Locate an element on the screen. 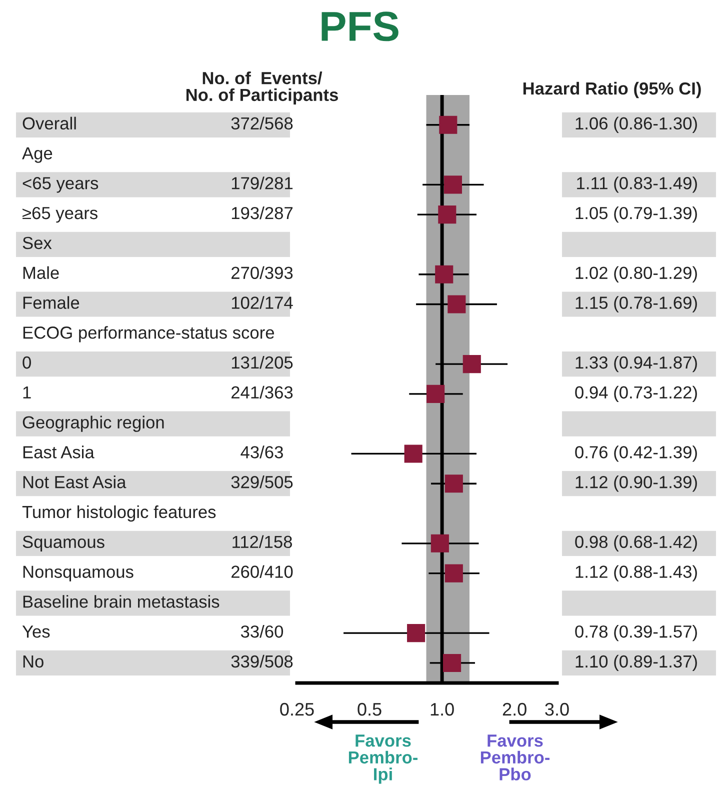  annotation: No. of Events/ No. of Participants is located at coordinates (262, 88).